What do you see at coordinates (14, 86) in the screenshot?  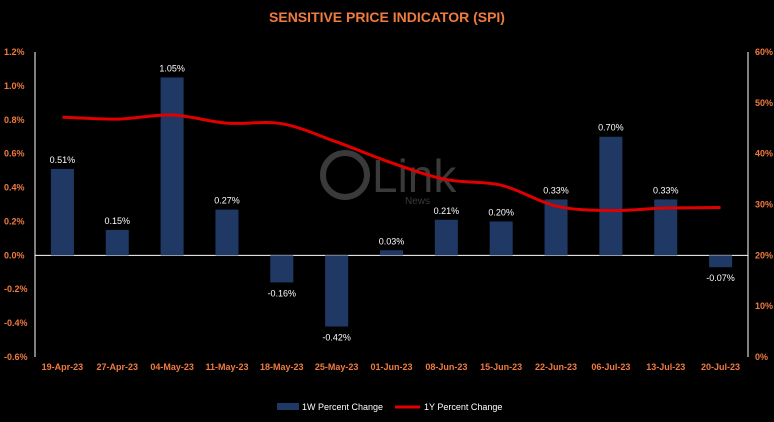 I see `y-left-tick-label: 1.0%` at bounding box center [14, 86].